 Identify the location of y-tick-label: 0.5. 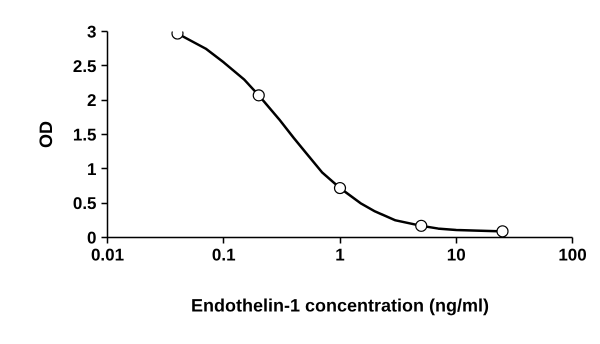
(84, 204).